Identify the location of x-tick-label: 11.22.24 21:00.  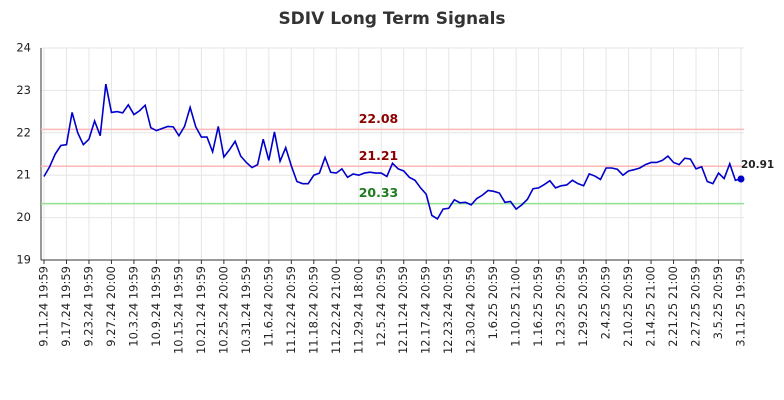
(336, 310).